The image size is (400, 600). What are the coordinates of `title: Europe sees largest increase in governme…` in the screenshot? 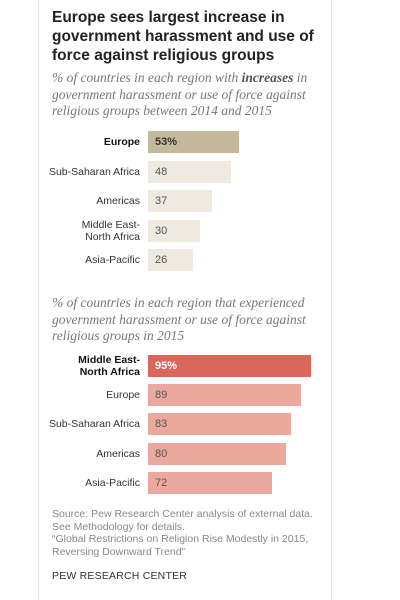 It's located at (183, 36).